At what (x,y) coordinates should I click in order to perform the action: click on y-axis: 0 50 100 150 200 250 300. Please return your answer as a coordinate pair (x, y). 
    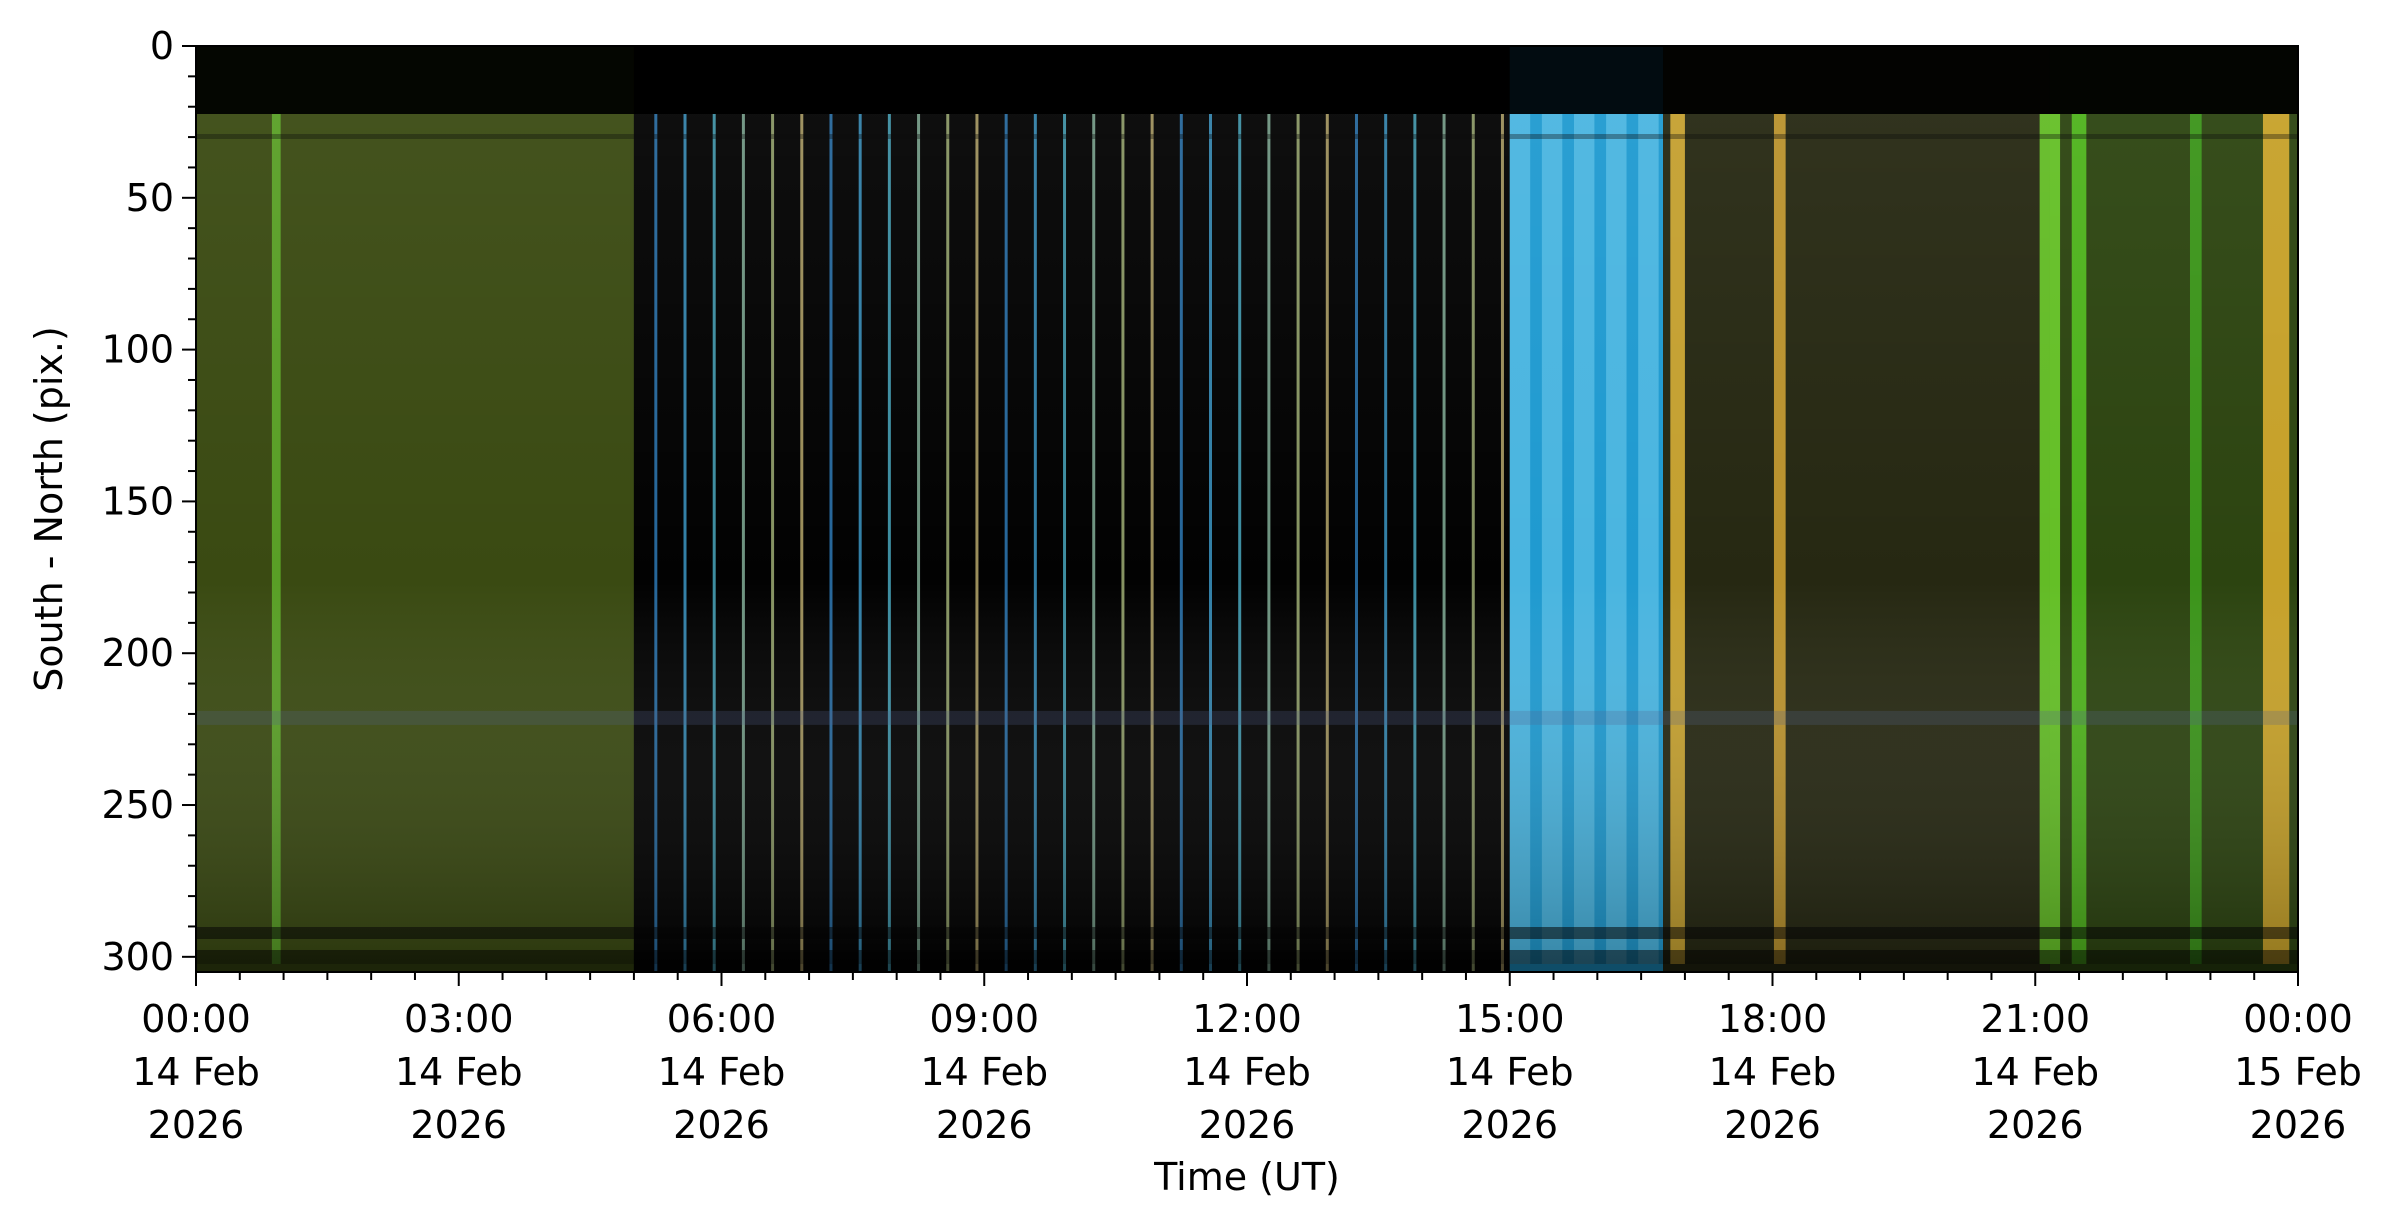
    Looking at the image, I should click on (148, 501).